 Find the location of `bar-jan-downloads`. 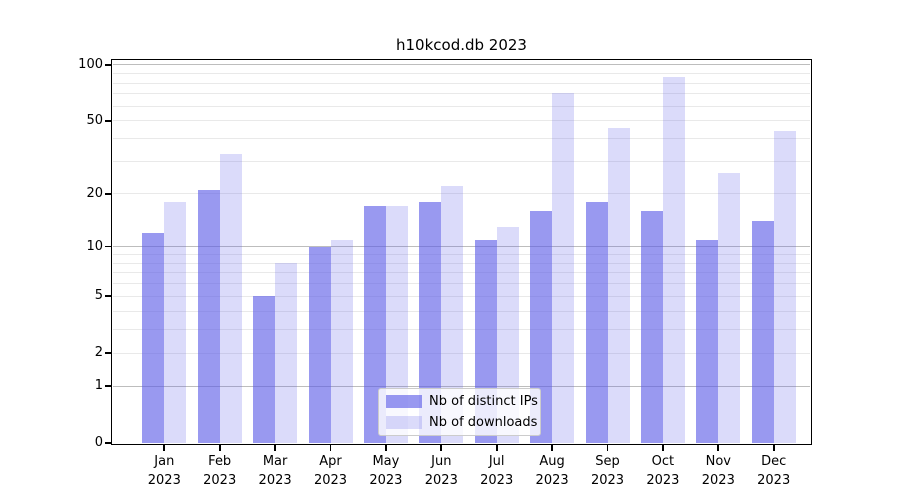

bar-jan-downloads is located at coordinates (175, 322).